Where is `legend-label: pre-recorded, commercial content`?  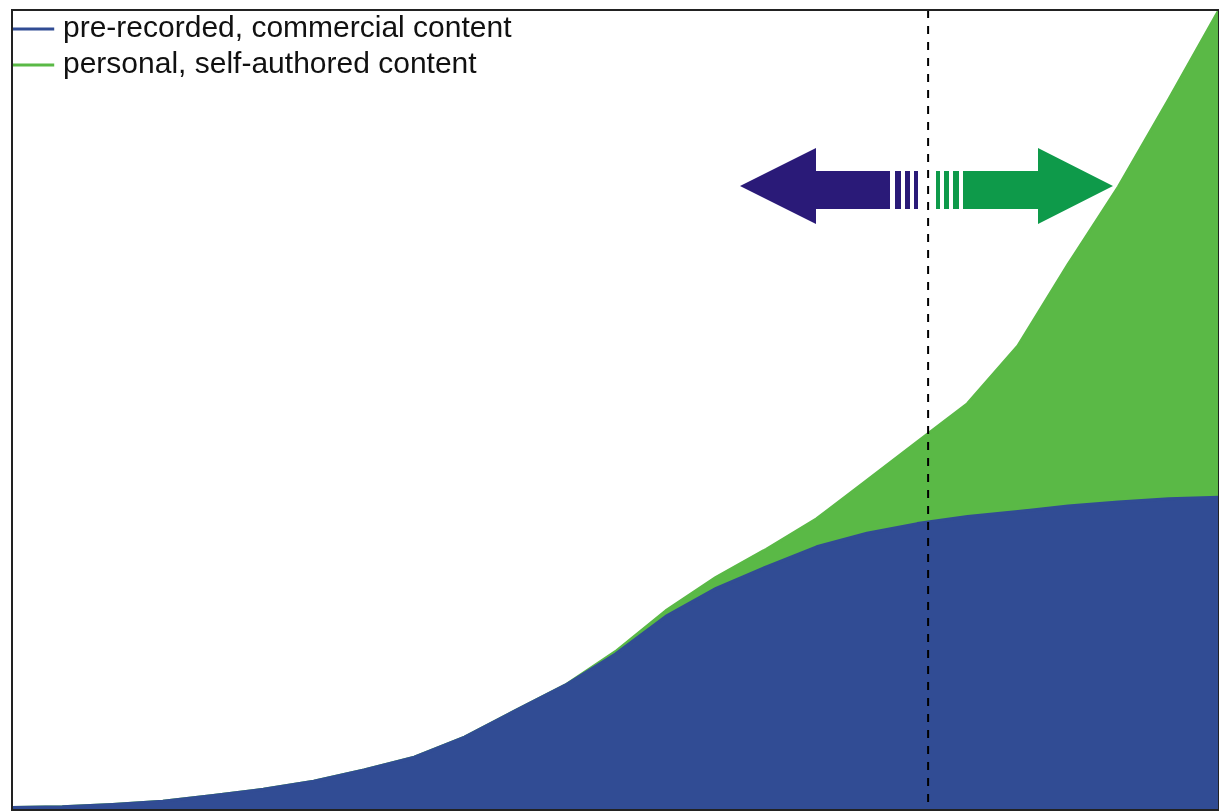 legend-label: pre-recorded, commercial content is located at coordinates (288, 27).